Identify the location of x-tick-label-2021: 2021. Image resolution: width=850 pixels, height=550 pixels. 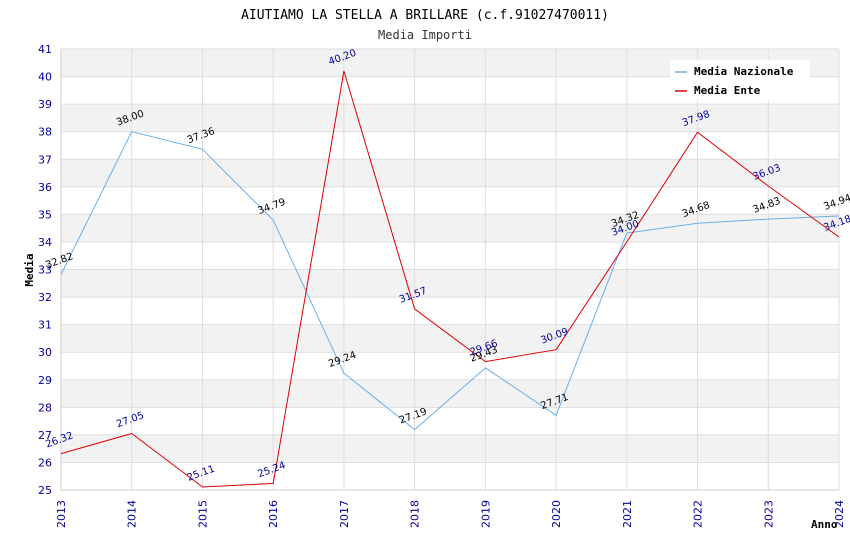
(627, 514).